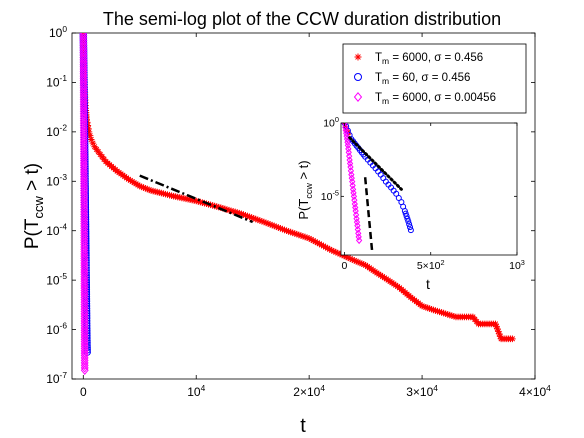 This screenshot has height=438, width=584. What do you see at coordinates (358, 57) in the screenshot?
I see `legend-marker` at bounding box center [358, 57].